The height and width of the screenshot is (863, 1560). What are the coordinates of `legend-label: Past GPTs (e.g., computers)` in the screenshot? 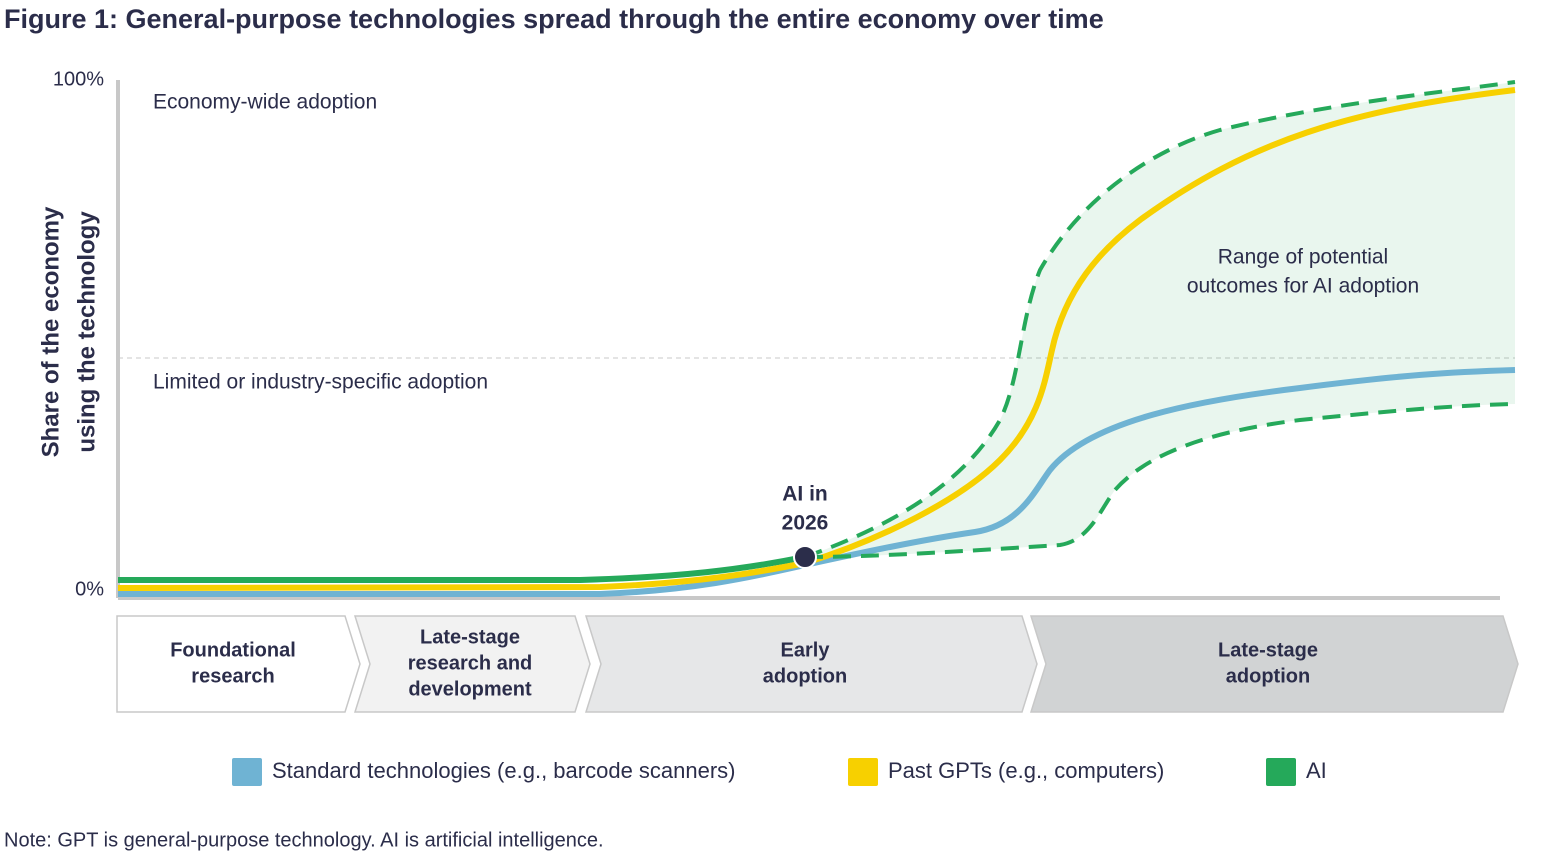 It's located at (1026, 770).